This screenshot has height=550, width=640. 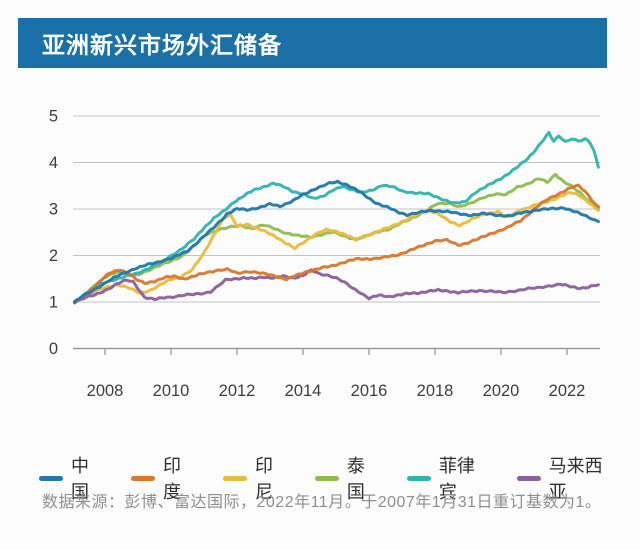 I want to click on x-tick-label: 2010, so click(x=171, y=391).